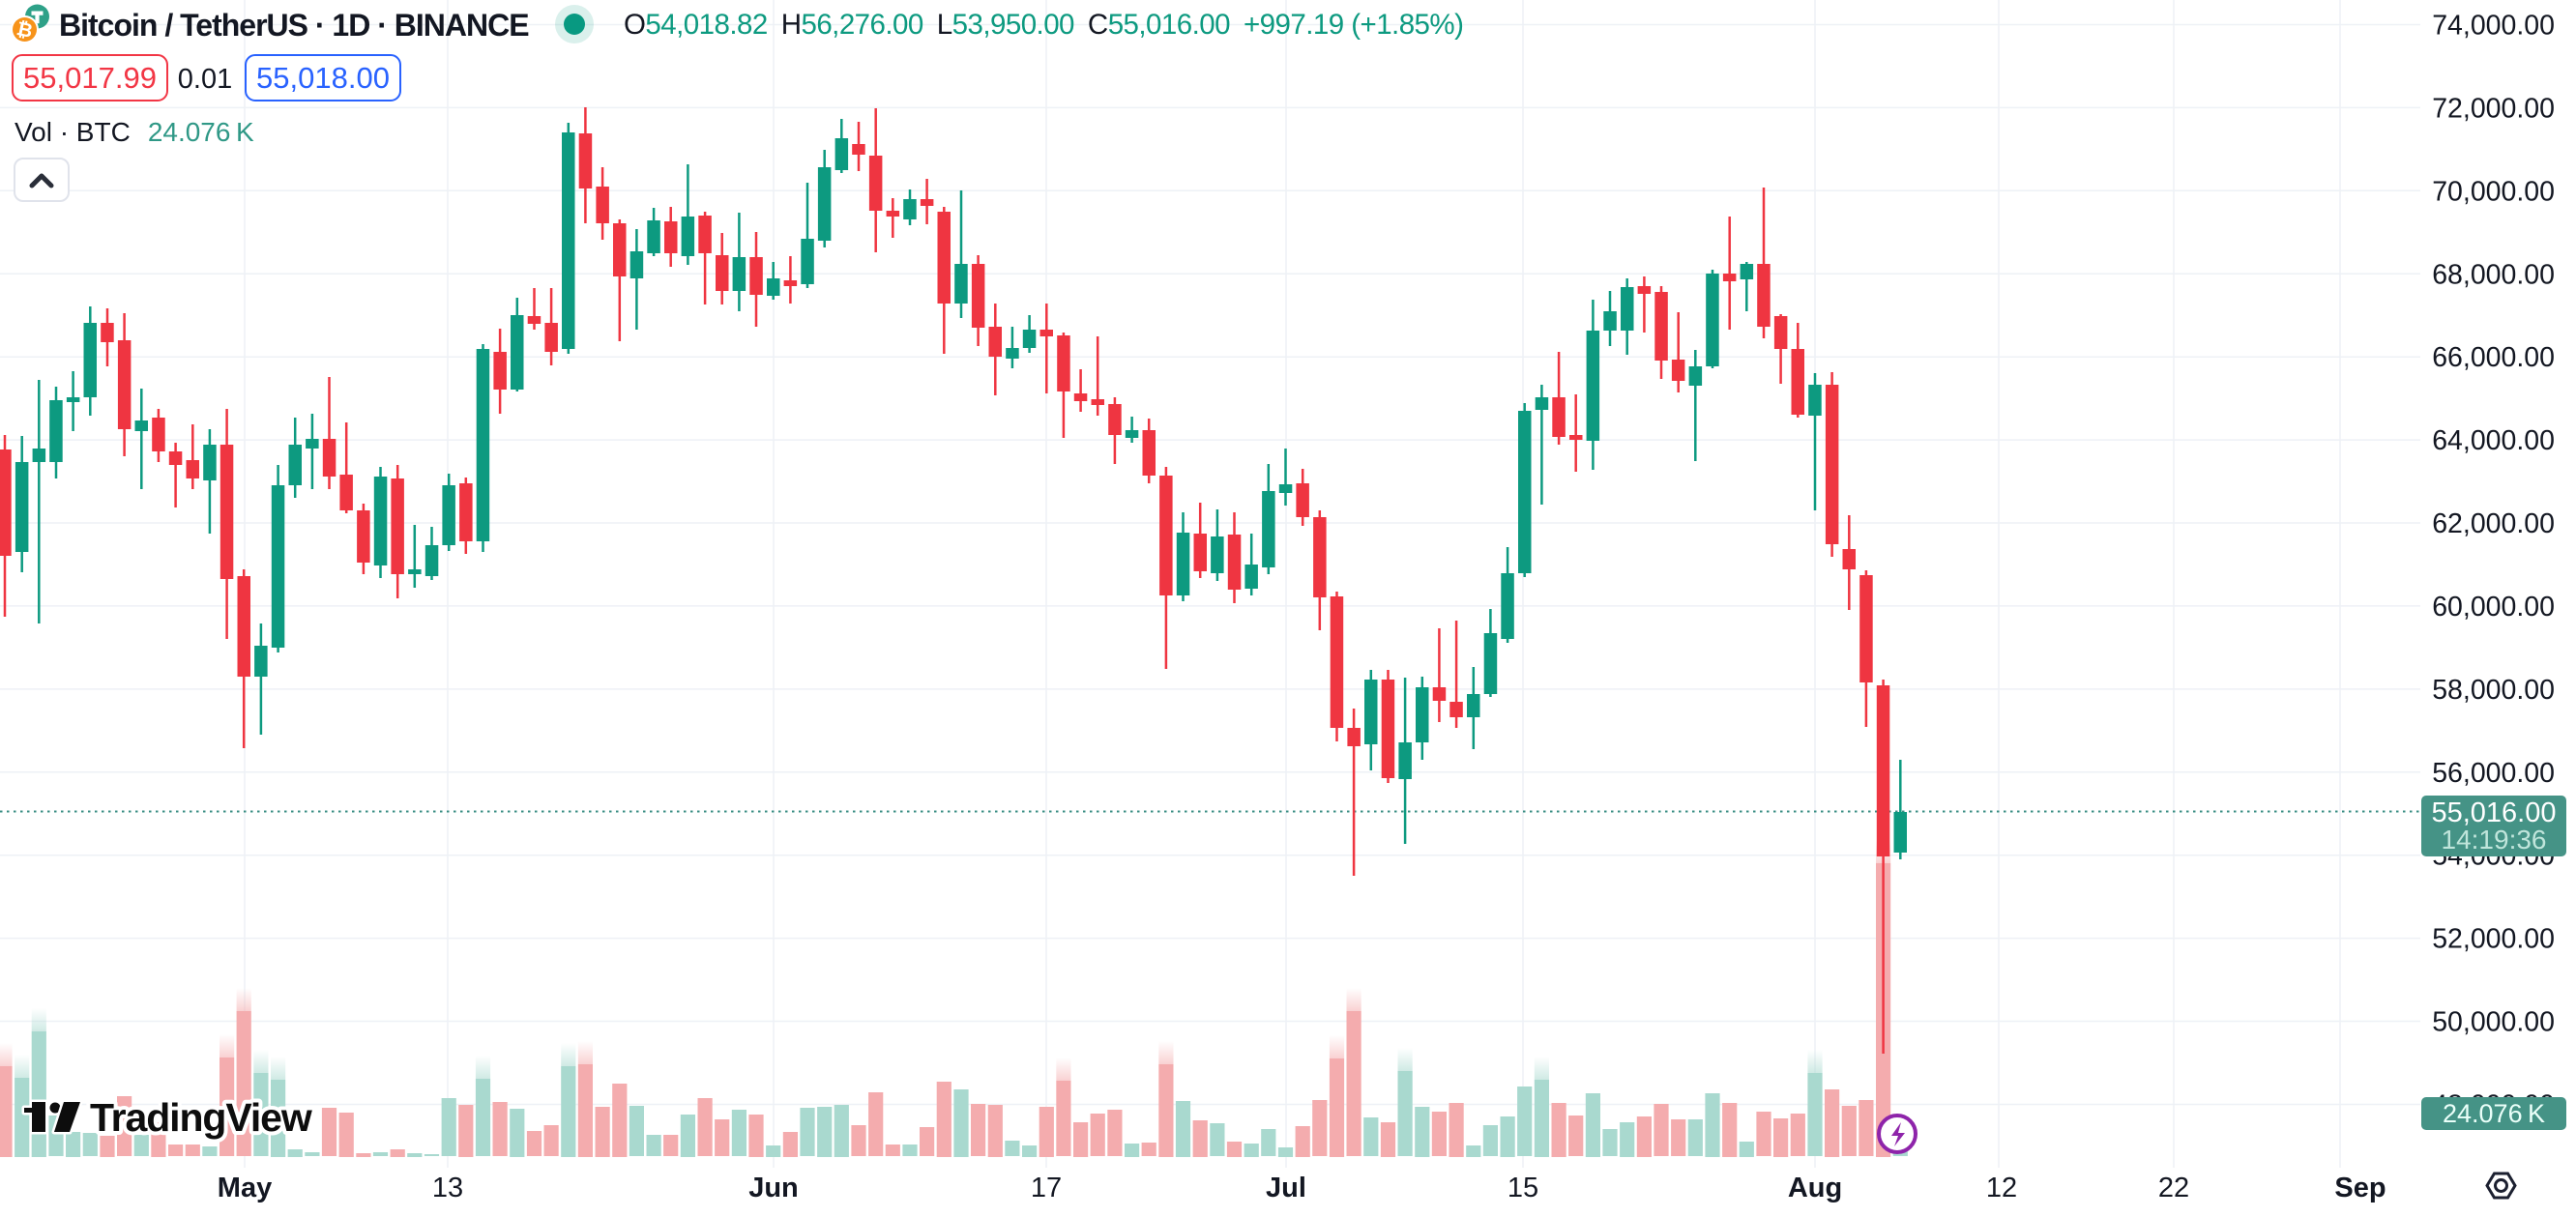  Describe the element at coordinates (2493, 191) in the screenshot. I see `svg-text: 70,000.00` at that location.